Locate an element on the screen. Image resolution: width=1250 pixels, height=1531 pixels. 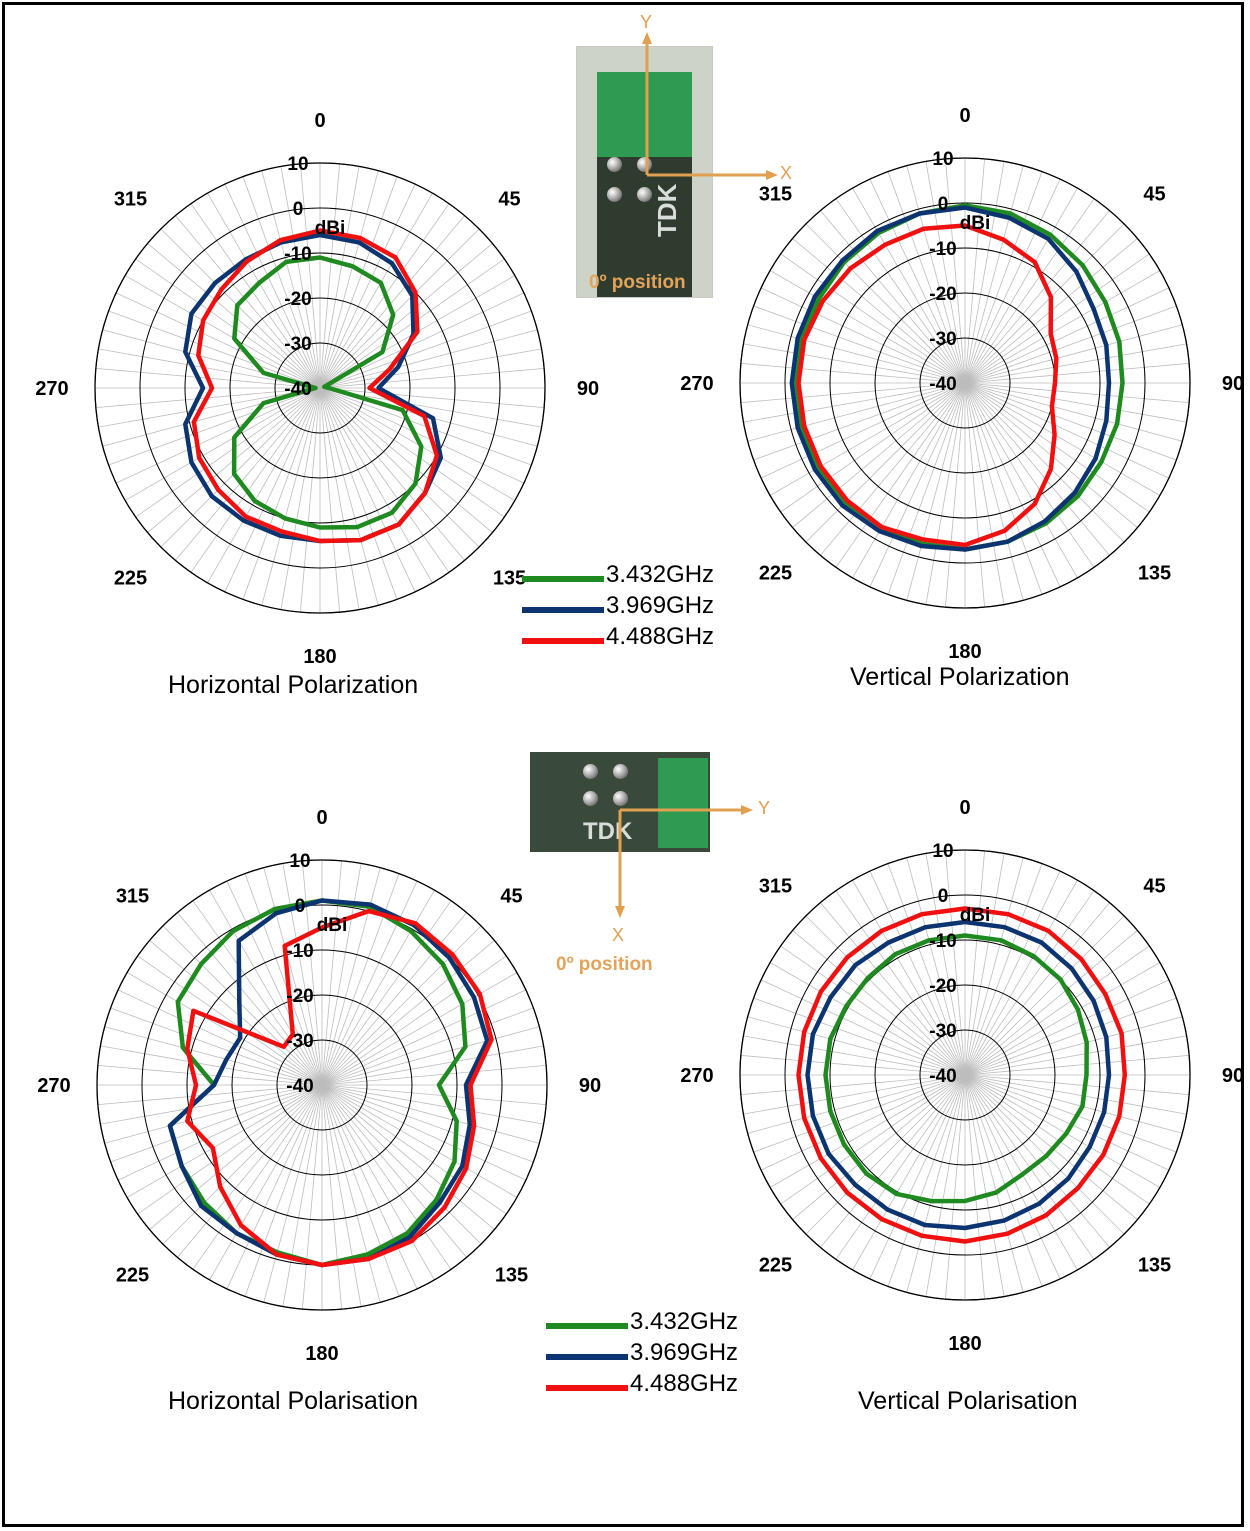
pcb-green-area is located at coordinates (644, 117).